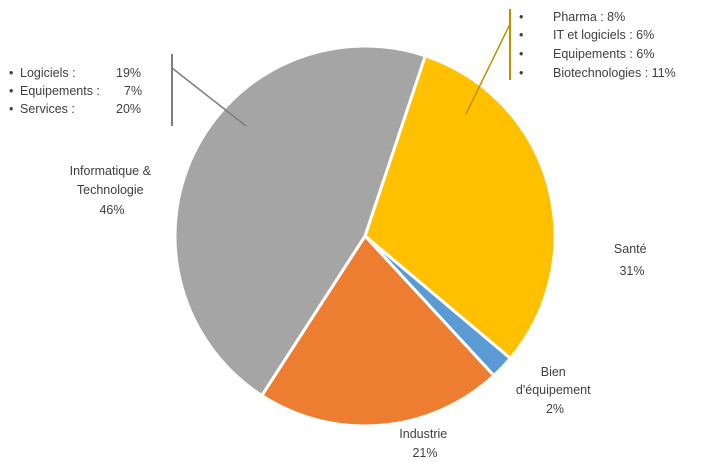 This screenshot has height=462, width=712. What do you see at coordinates (586, 54) in the screenshot?
I see `sante-item-equipements: • Equipements : 6%` at bounding box center [586, 54].